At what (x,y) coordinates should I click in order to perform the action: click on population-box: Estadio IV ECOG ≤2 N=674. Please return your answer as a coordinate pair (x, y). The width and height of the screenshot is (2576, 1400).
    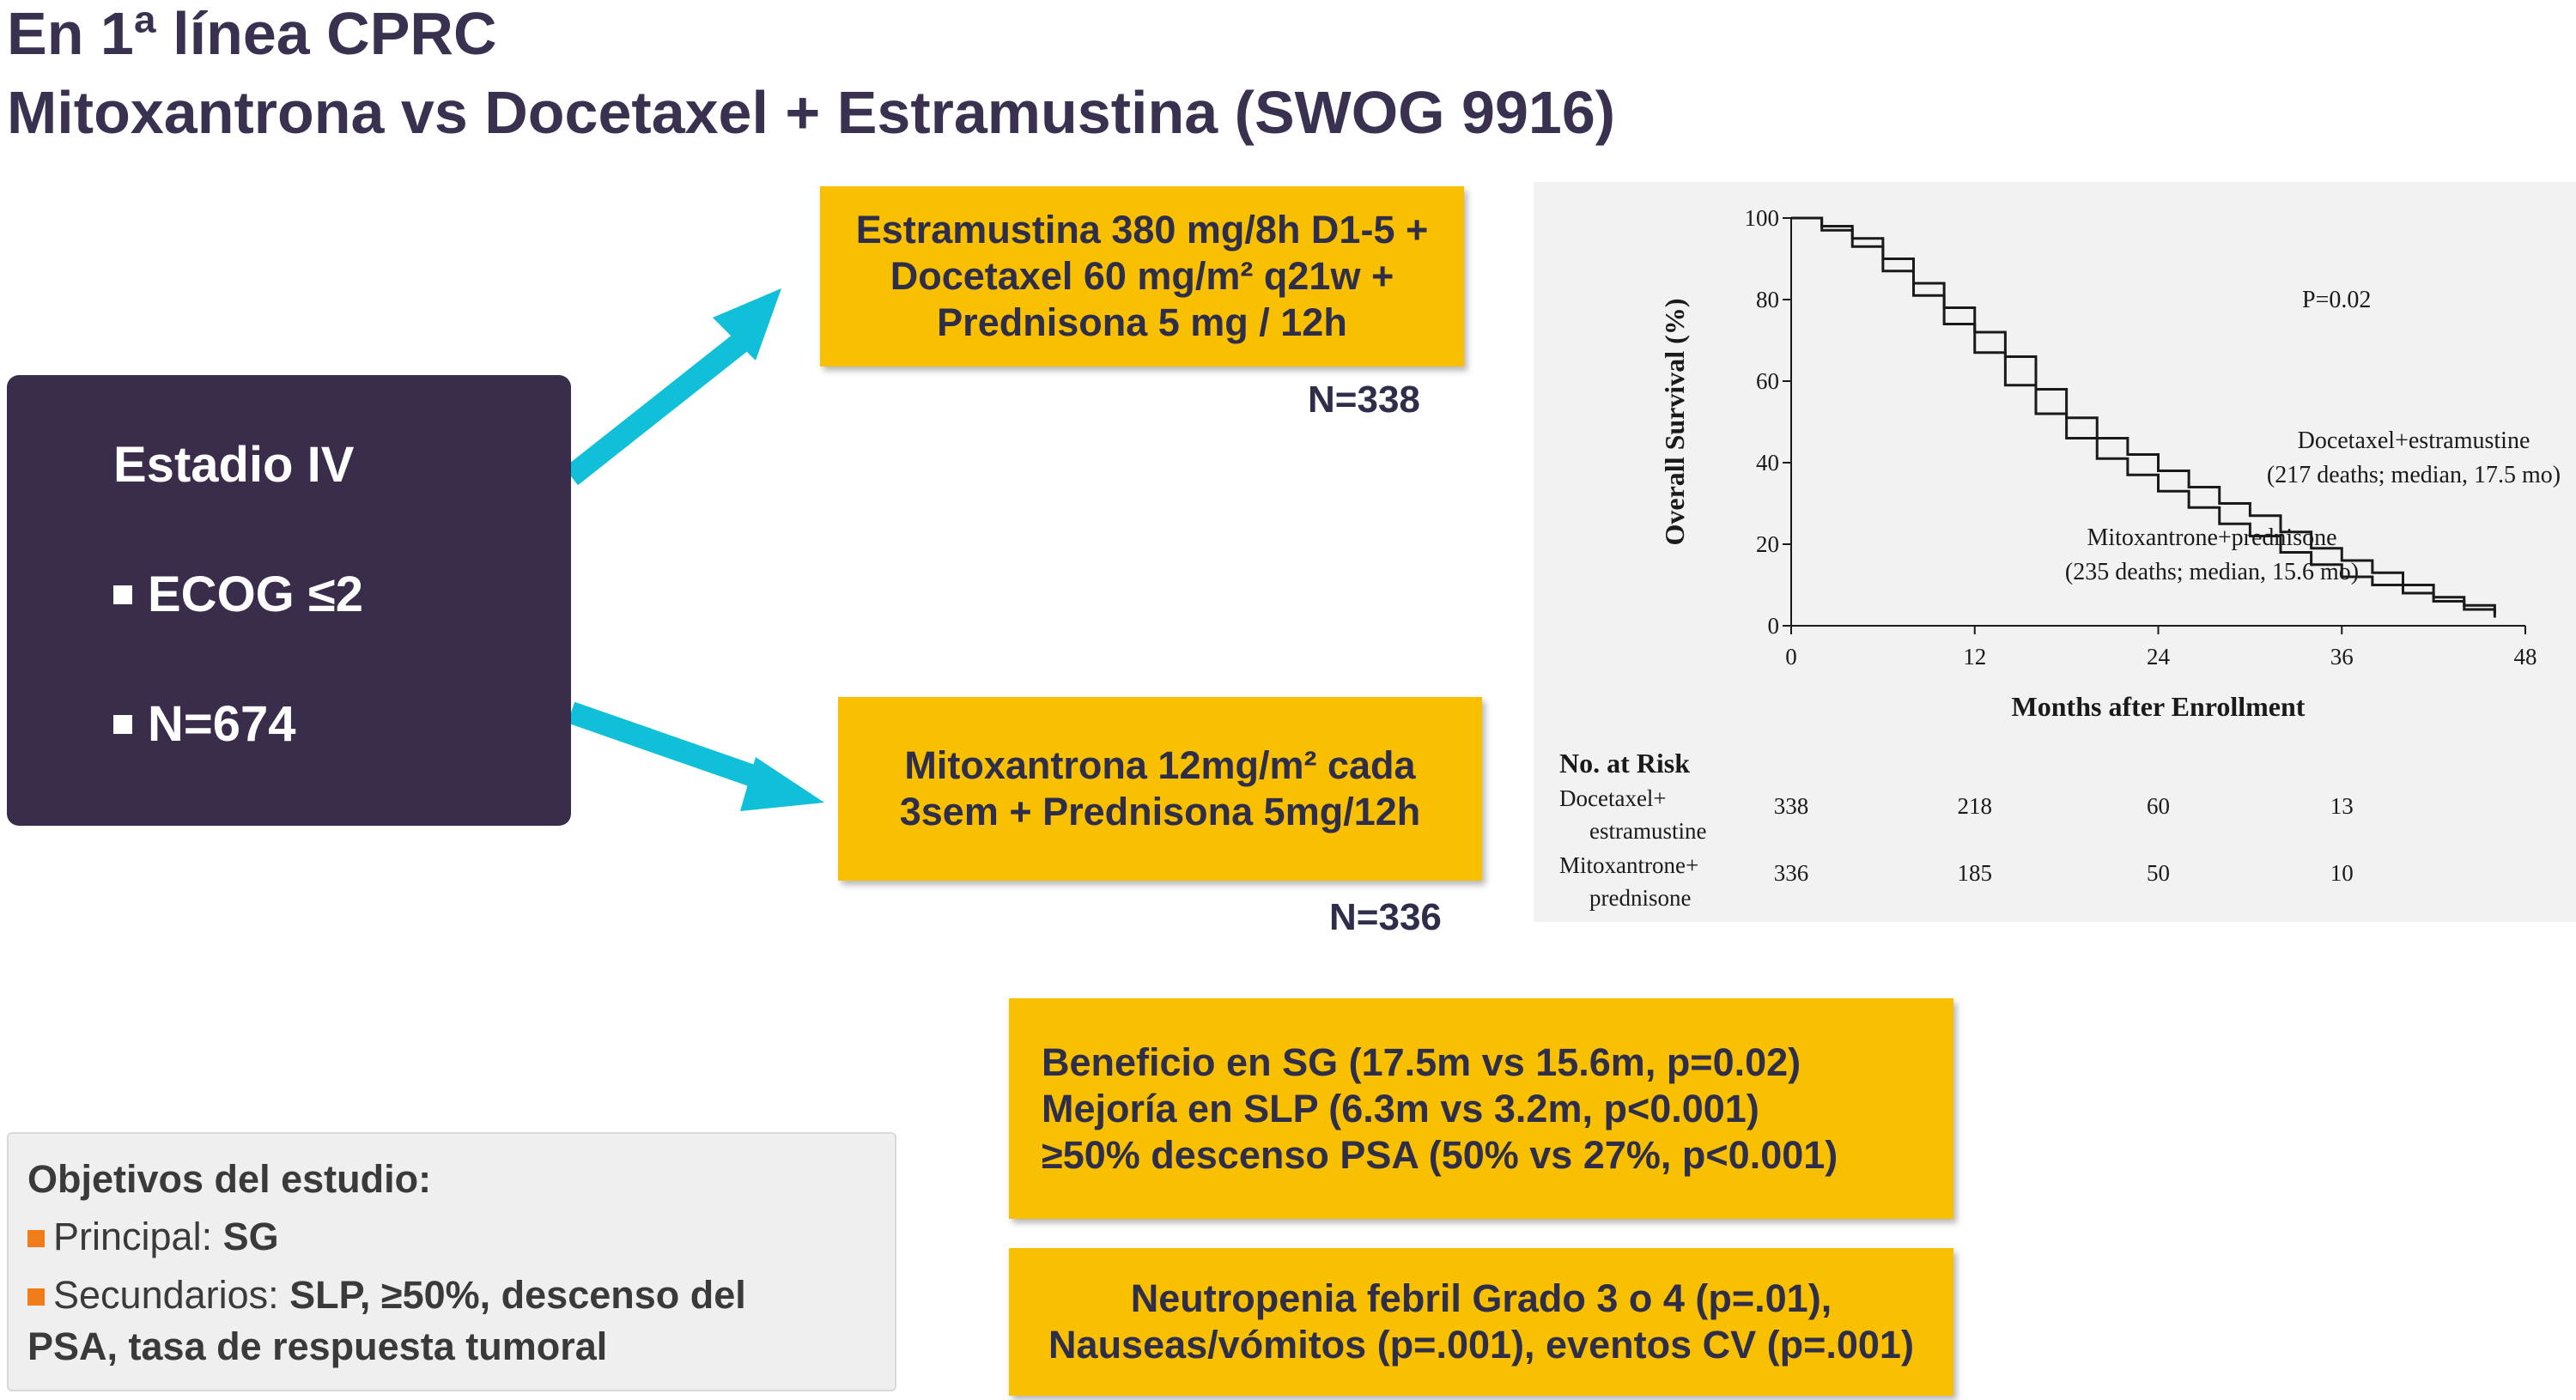
    Looking at the image, I should click on (289, 600).